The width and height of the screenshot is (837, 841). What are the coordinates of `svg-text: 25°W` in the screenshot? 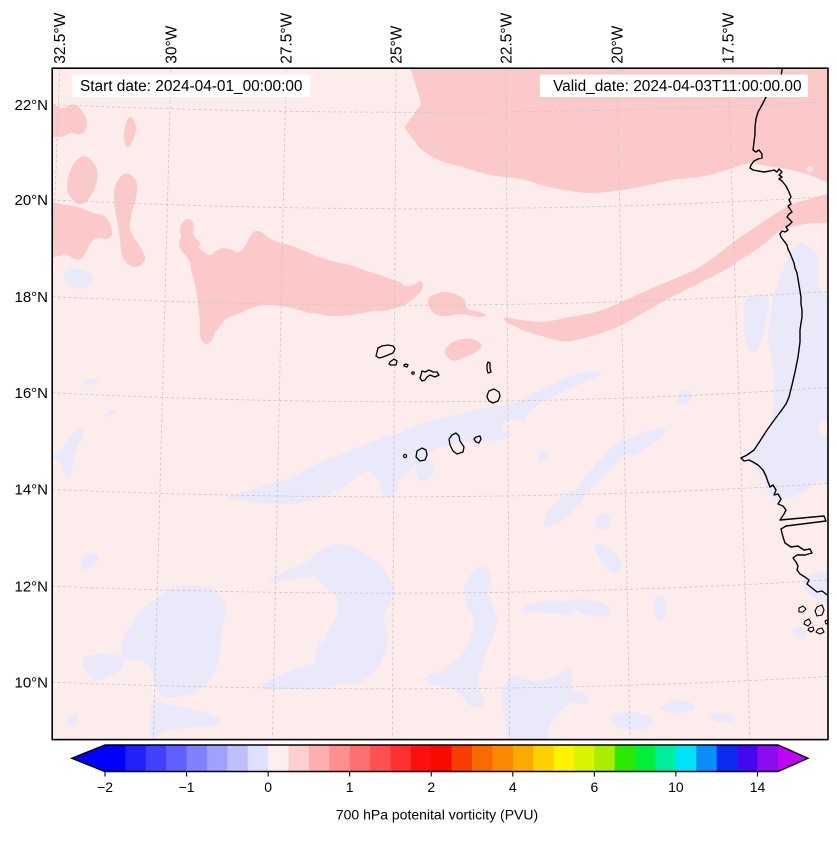 It's located at (396, 44).